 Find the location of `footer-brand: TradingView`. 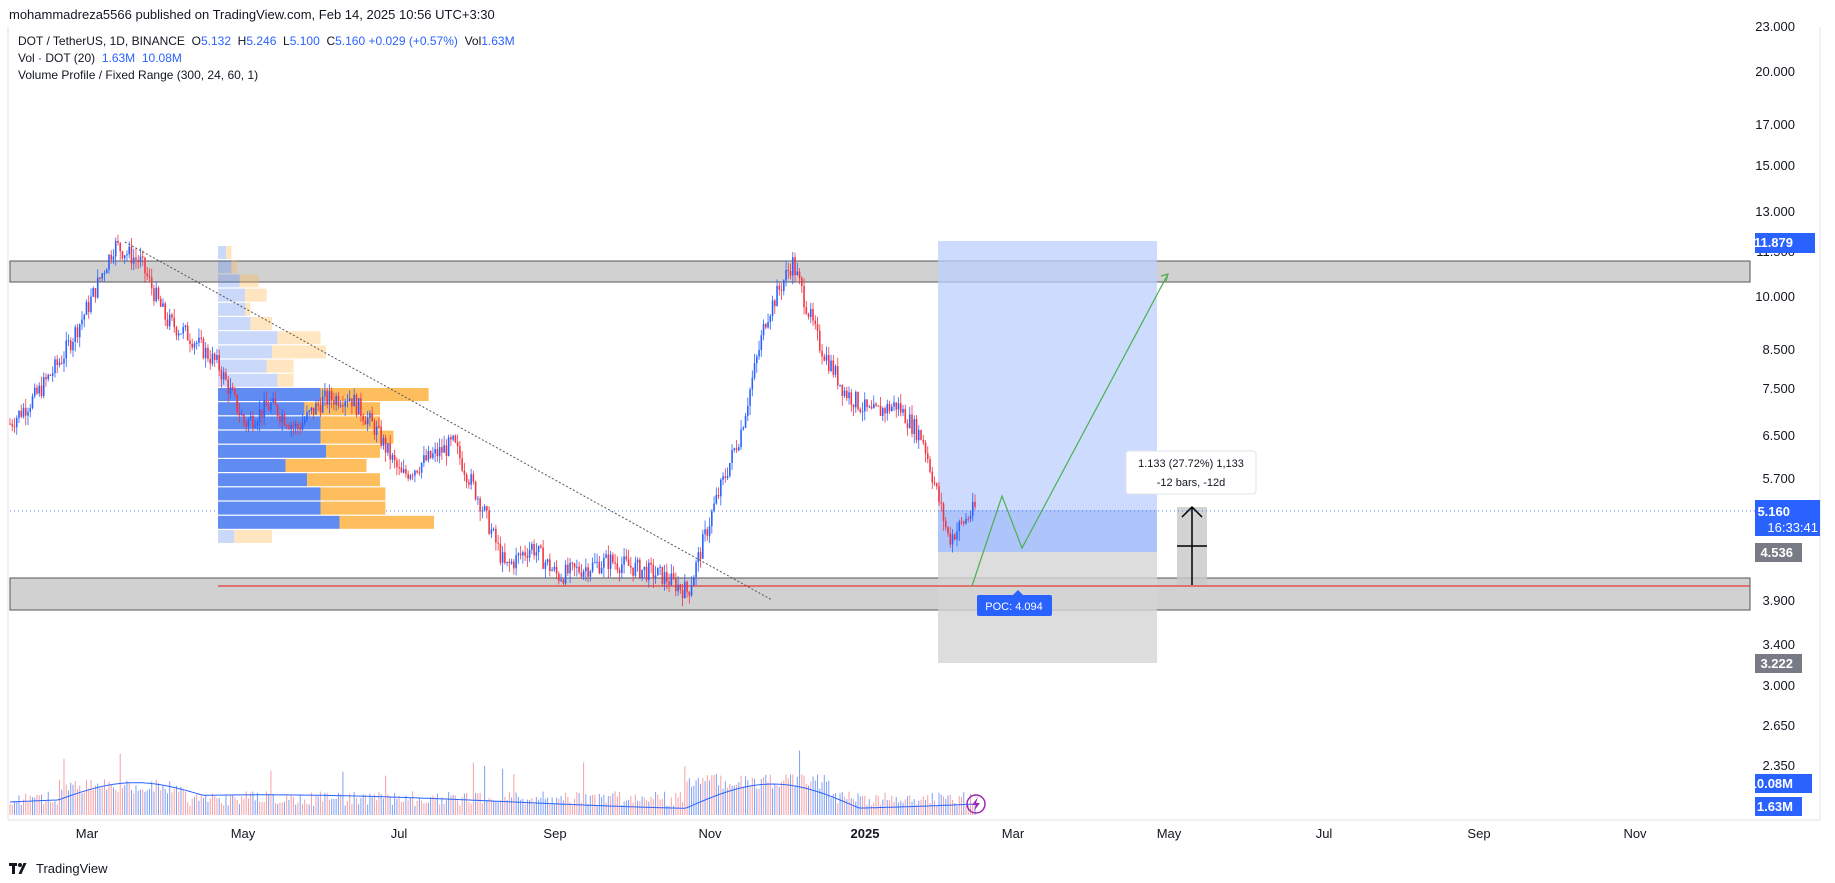

footer-brand: TradingView is located at coordinates (58, 868).